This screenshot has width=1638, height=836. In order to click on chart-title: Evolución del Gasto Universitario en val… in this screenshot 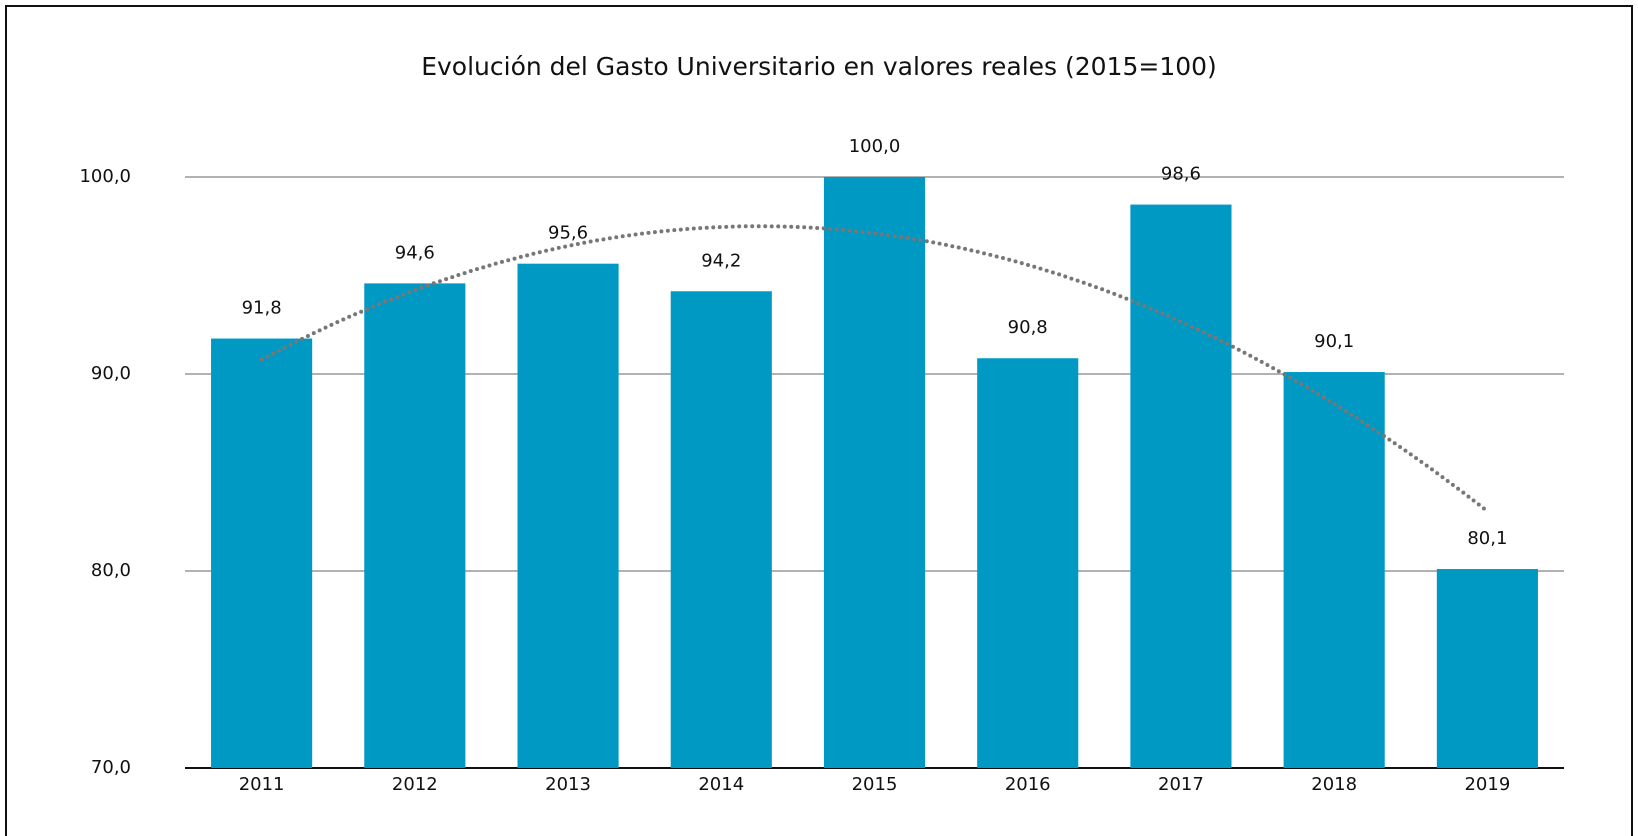, I will do `click(819, 66)`.